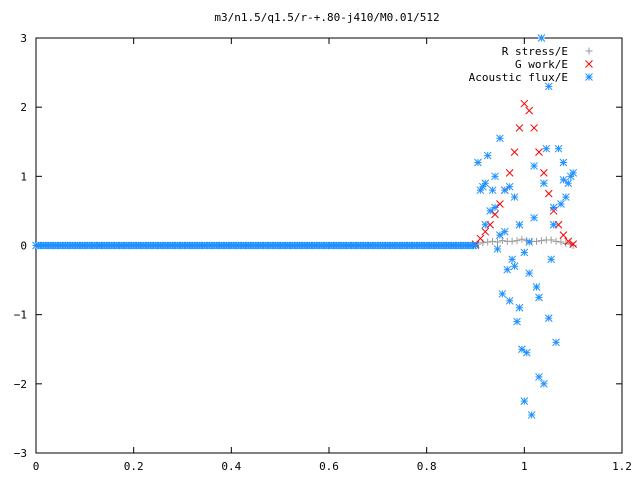 Image resolution: width=640 pixels, height=480 pixels. Describe the element at coordinates (541, 64) in the screenshot. I see `legend-label: G work/E` at that location.